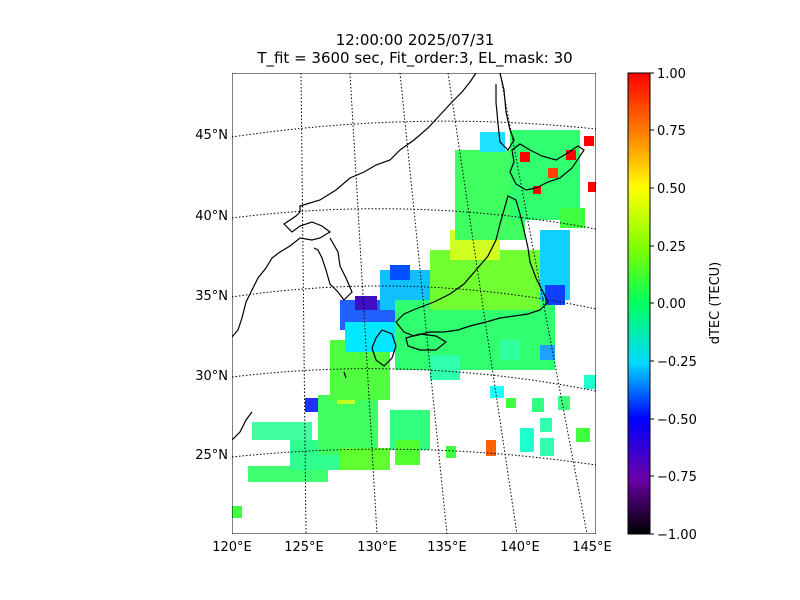 The image size is (800, 600). I want to click on lon-axis-labels: 120°E 125°E 130°E 135°E 140°E 145°E, so click(412, 547).